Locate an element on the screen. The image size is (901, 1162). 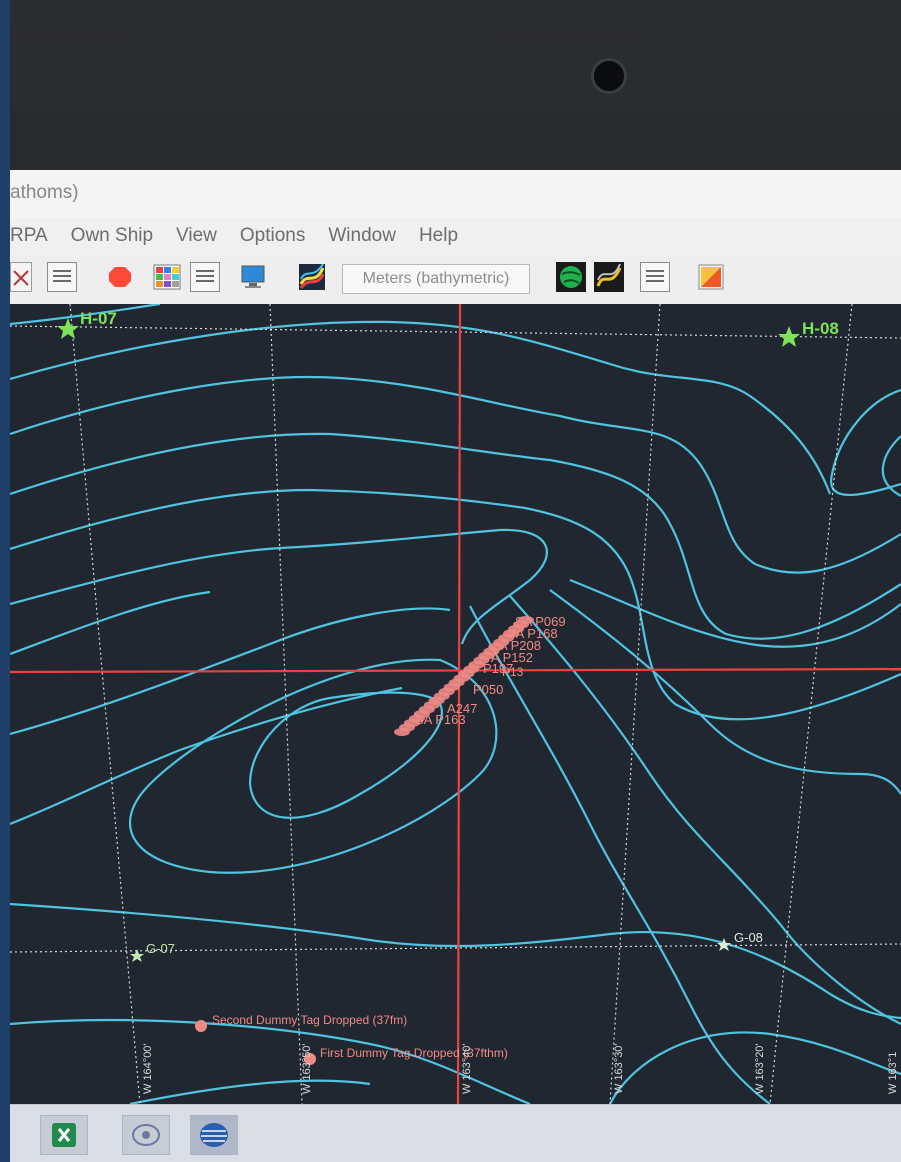
toolbar: Meters (bathymetric) is located at coordinates (455, 279).